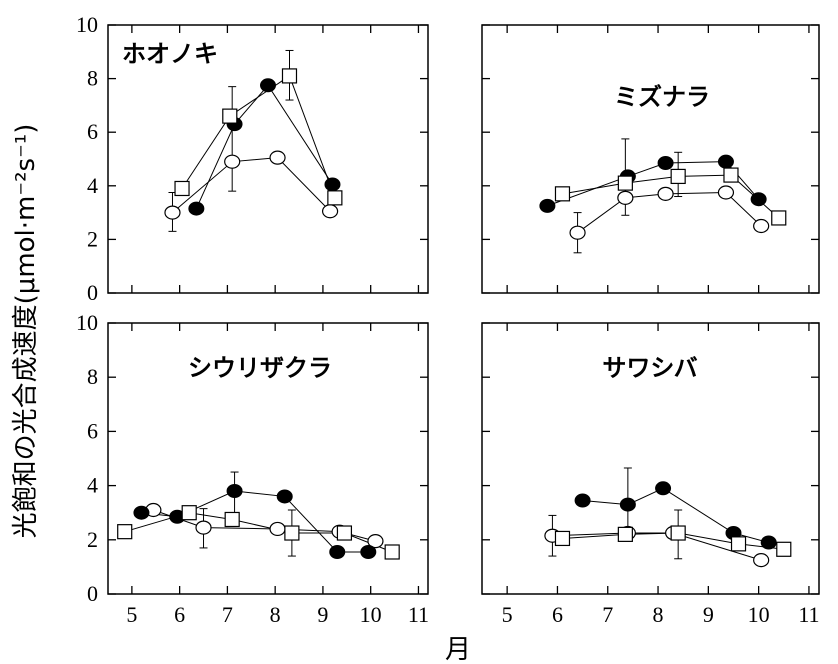  Describe the element at coordinates (662, 97) in the screenshot. I see `panel-title: ミズナラ` at that location.